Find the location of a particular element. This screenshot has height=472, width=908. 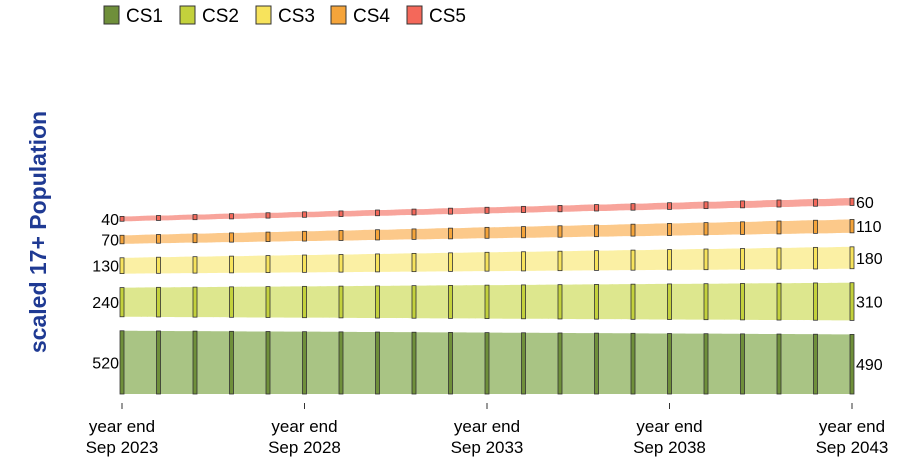

flow-cs3-2034-2035 is located at coordinates (541, 261).